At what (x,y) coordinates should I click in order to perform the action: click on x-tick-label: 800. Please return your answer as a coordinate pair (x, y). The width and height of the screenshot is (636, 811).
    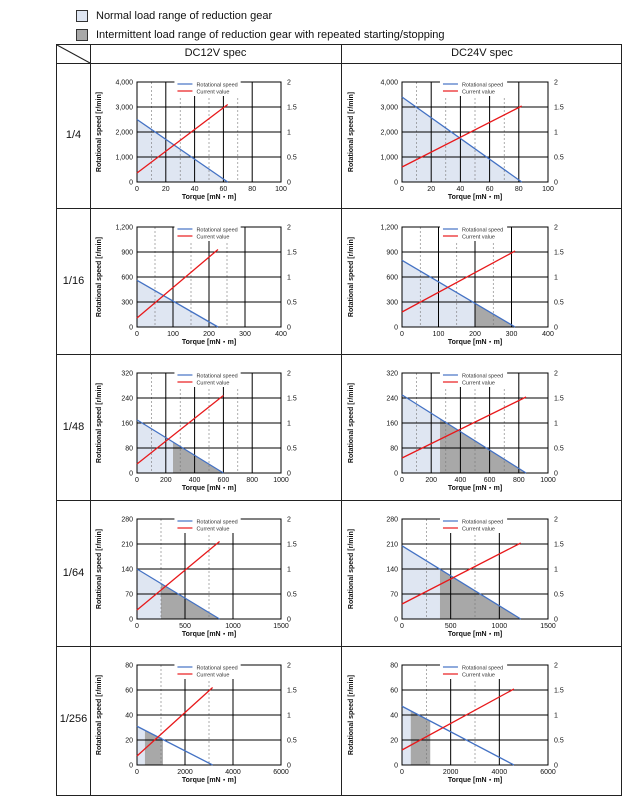
    Looking at the image, I should click on (519, 480).